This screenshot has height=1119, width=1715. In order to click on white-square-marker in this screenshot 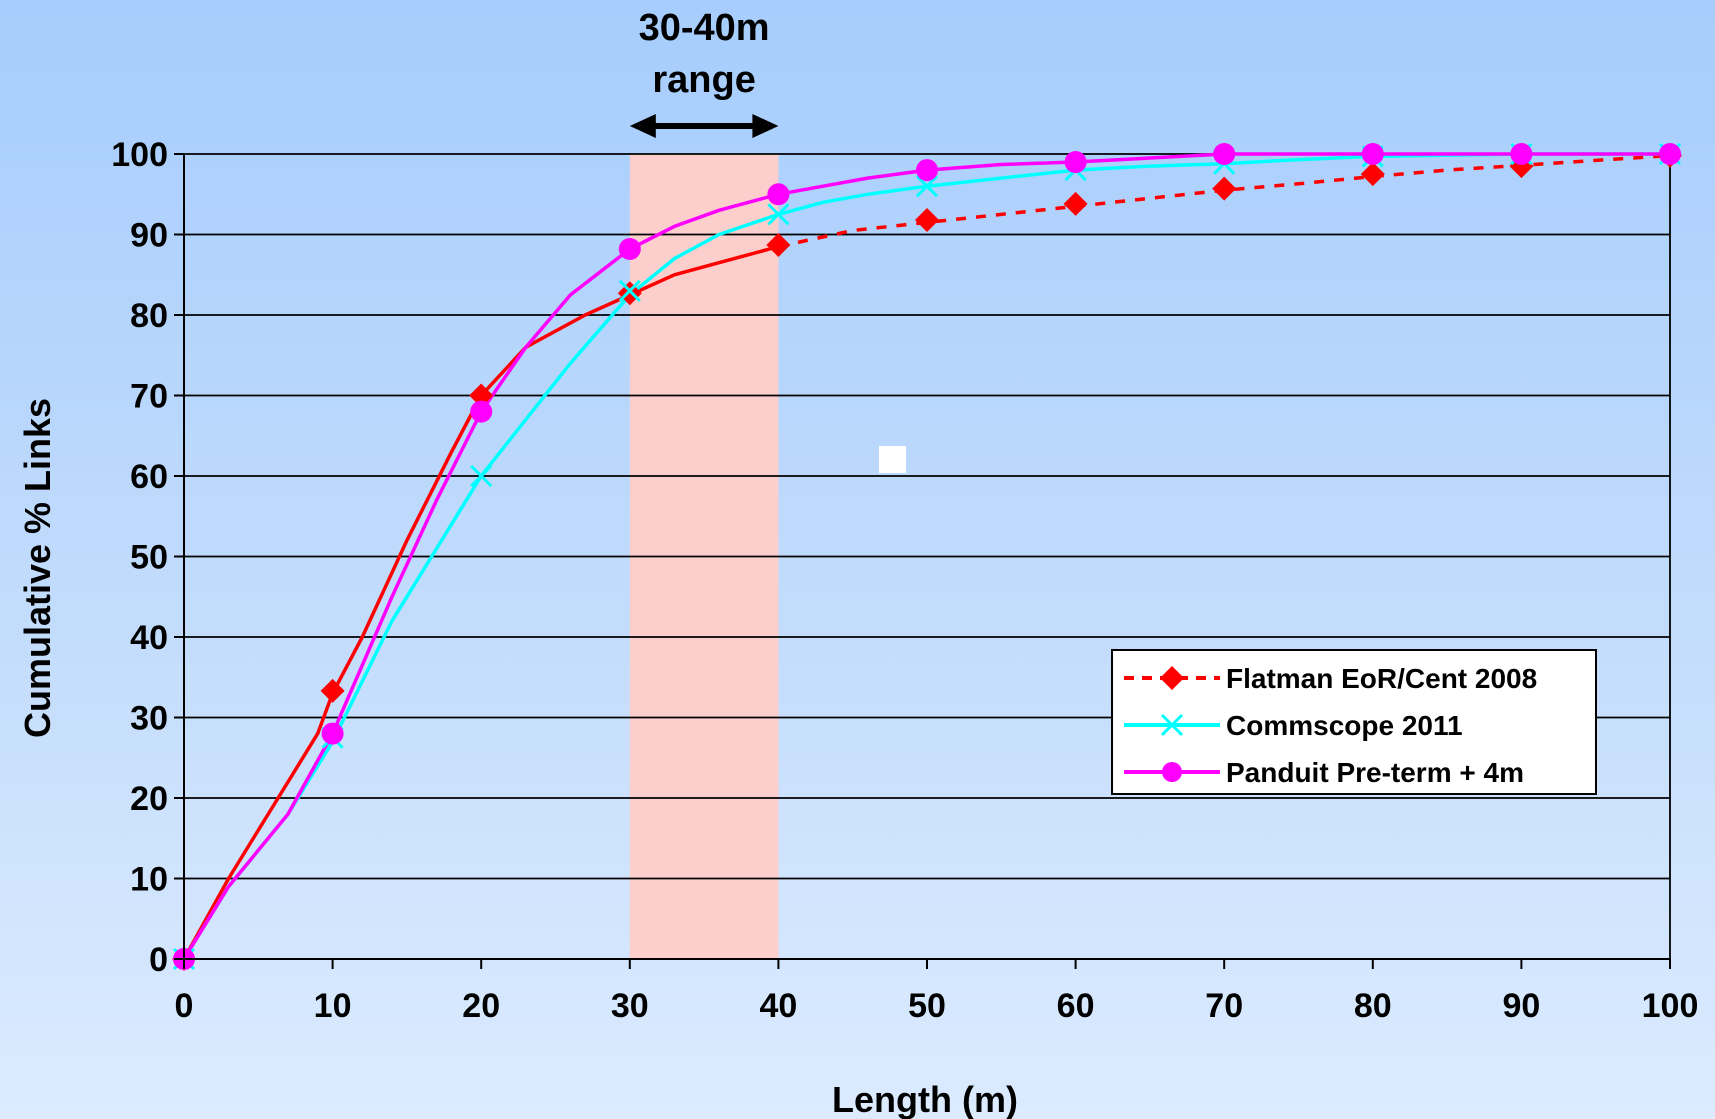, I will do `click(892, 459)`.